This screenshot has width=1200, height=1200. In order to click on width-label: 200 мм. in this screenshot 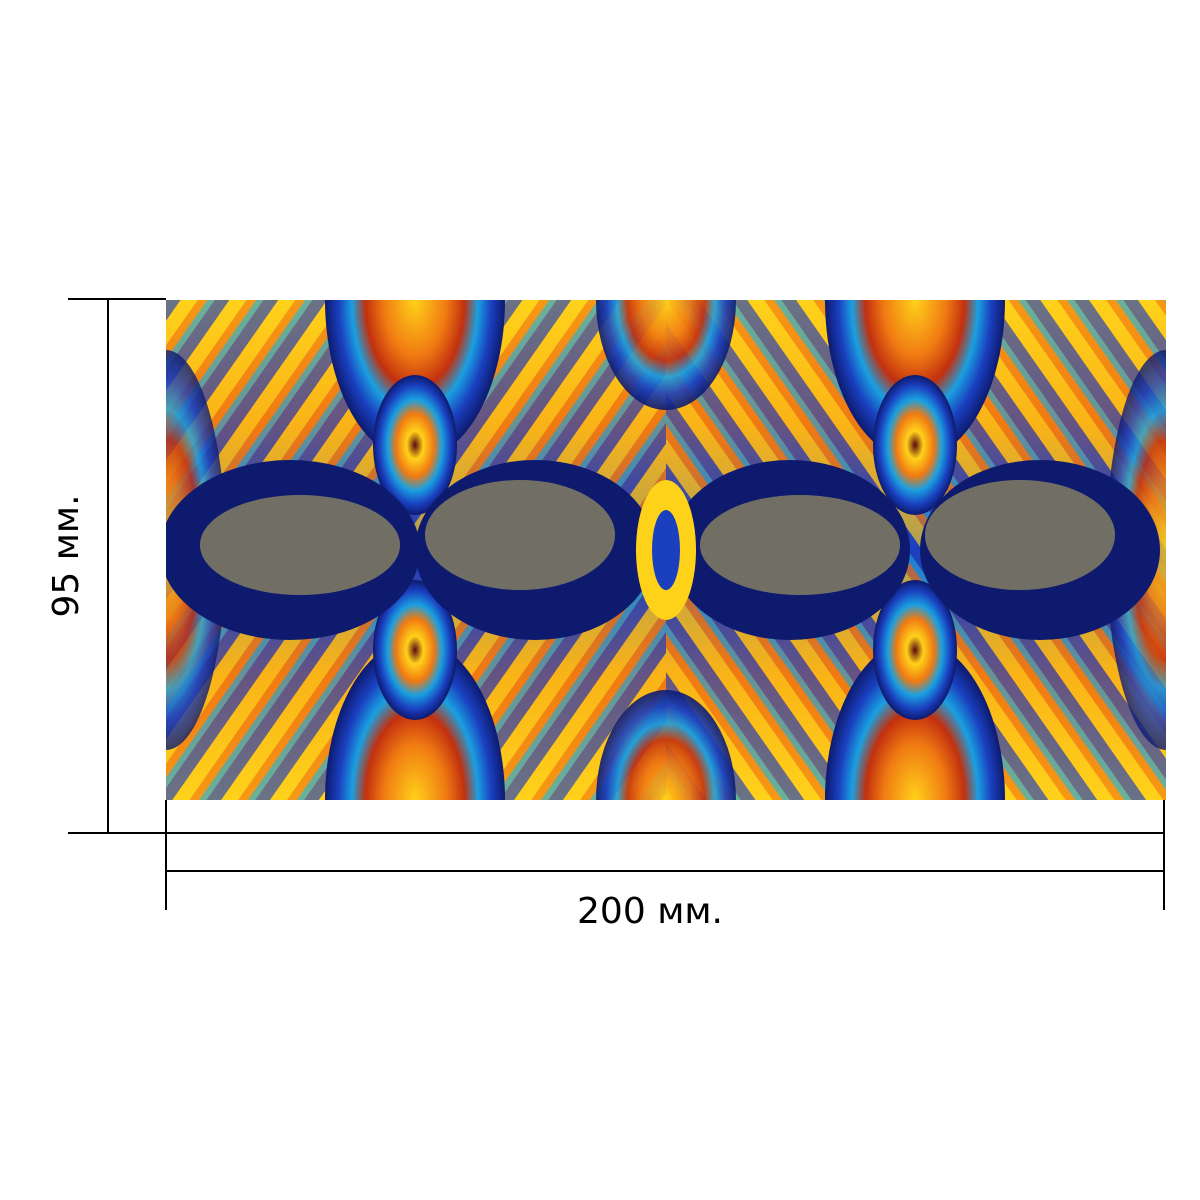, I will do `click(650, 911)`.